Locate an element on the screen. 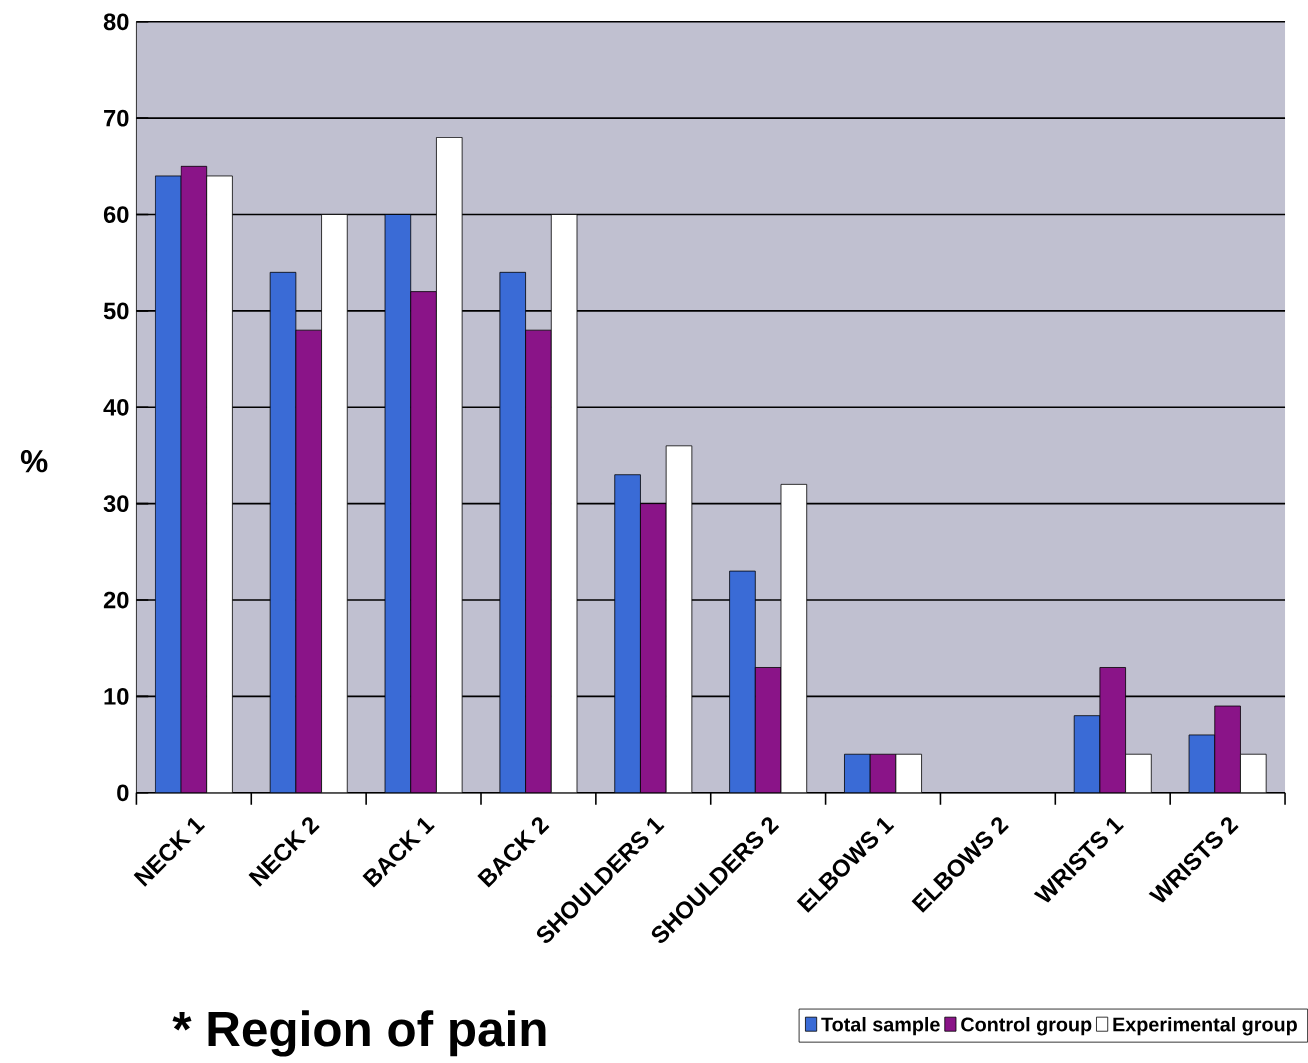 The width and height of the screenshot is (1308, 1063). legend-label: Total sample is located at coordinates (880, 1026).